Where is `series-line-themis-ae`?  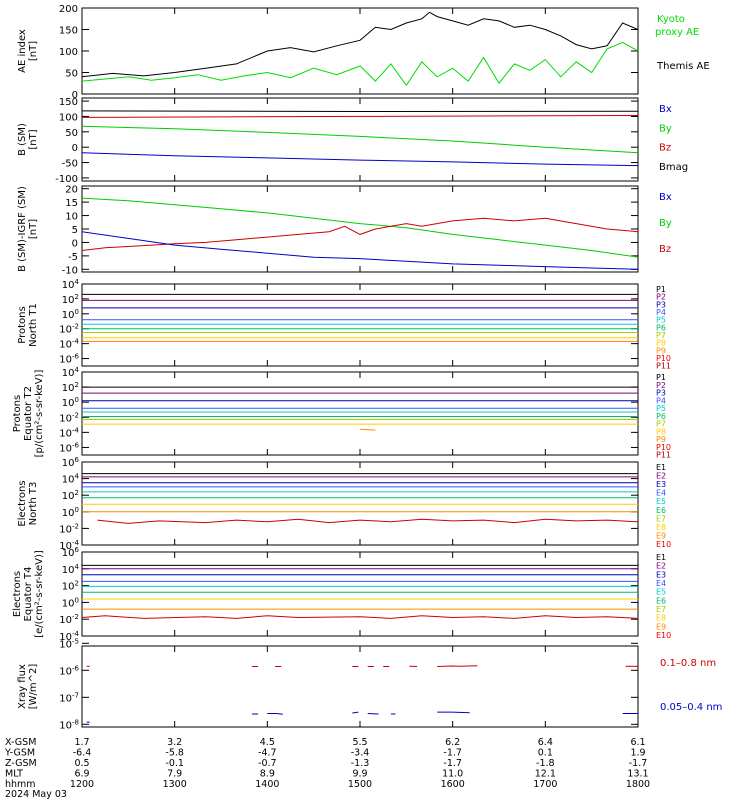
series-line-themis-ae is located at coordinates (360, 44).